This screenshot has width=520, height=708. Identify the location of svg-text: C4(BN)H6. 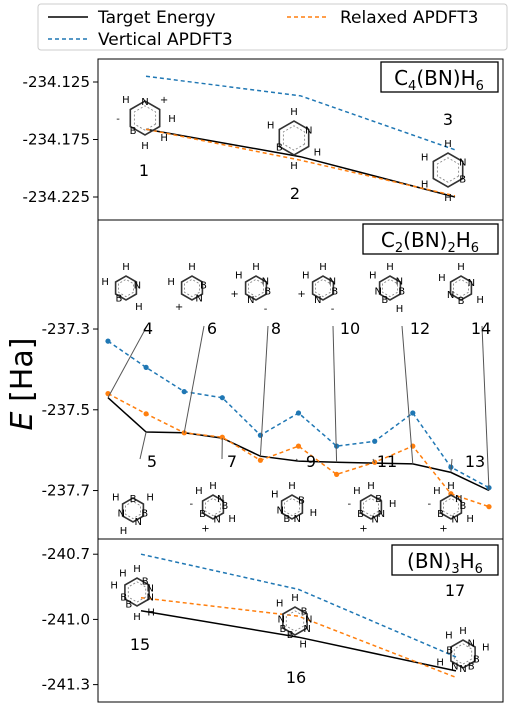
(439, 80).